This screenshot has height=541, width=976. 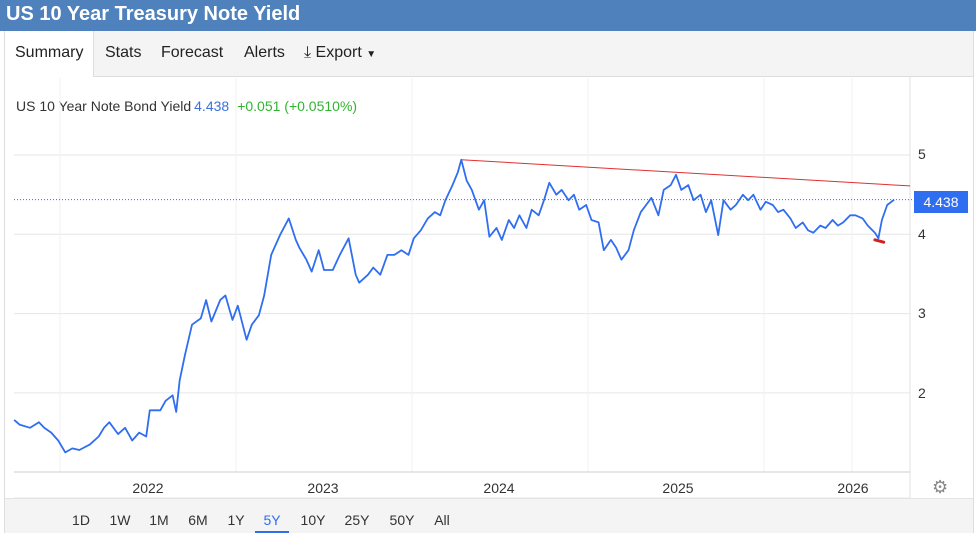 I want to click on range-10y: 10Y, so click(x=313, y=520).